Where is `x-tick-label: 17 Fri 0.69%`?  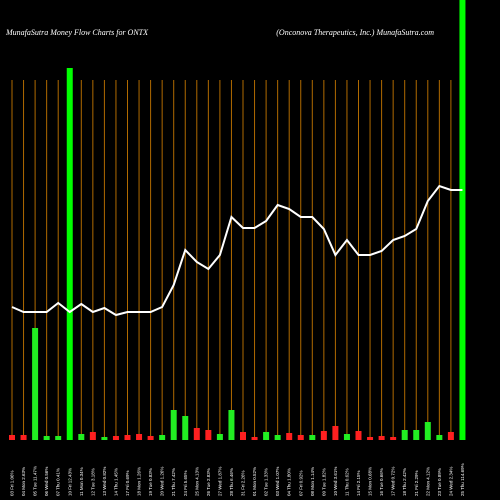 x-tick-label: 17 Fri 0.69% is located at coordinates (127, 483).